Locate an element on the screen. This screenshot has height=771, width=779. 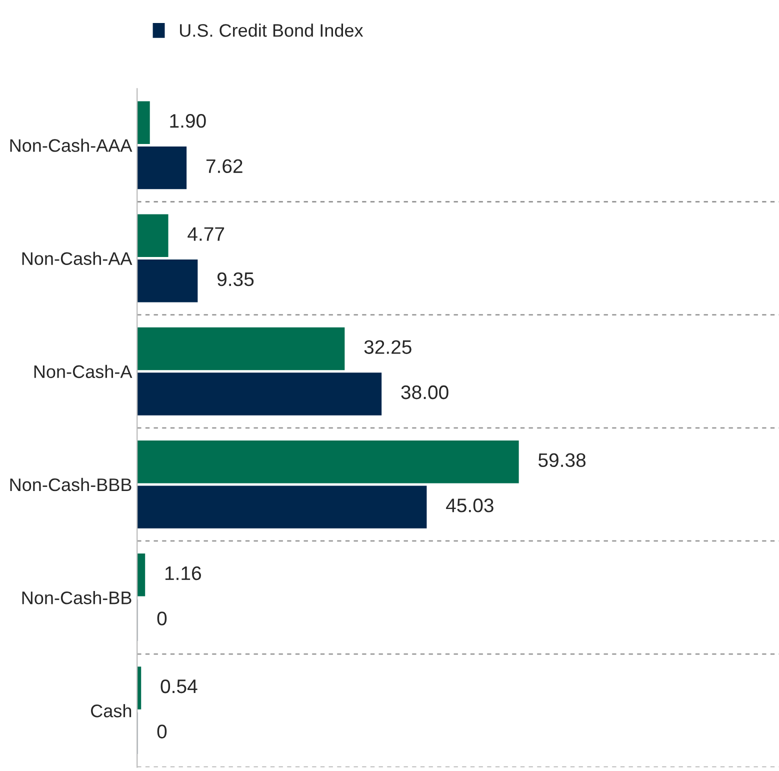
data-label: 1.16 is located at coordinates (183, 573).